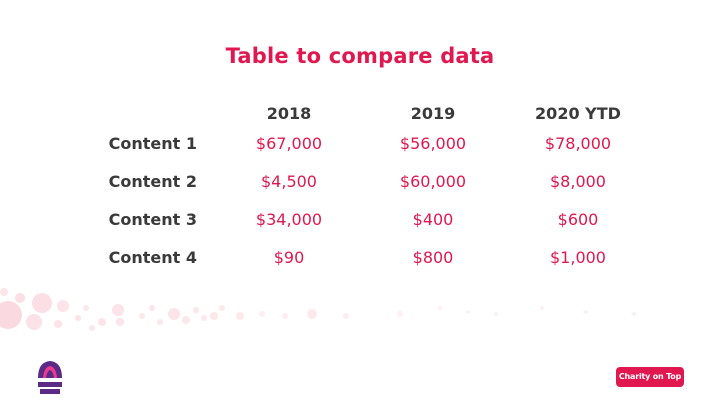 The image size is (720, 405). What do you see at coordinates (318, 309) in the screenshot?
I see `decorative-bubbles` at bounding box center [318, 309].